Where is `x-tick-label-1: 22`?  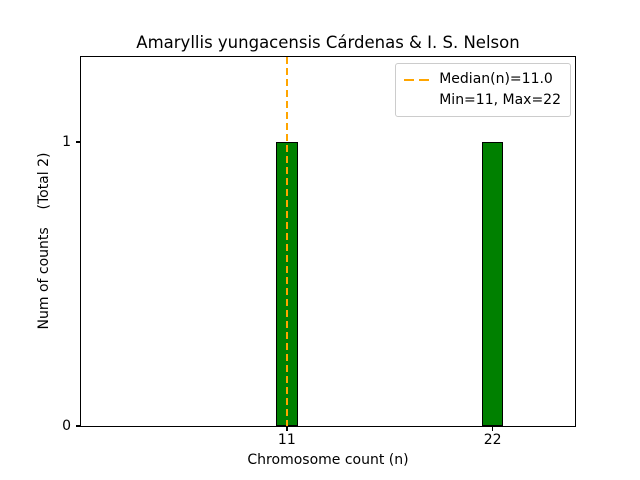 x-tick-label-1: 22 is located at coordinates (492, 440).